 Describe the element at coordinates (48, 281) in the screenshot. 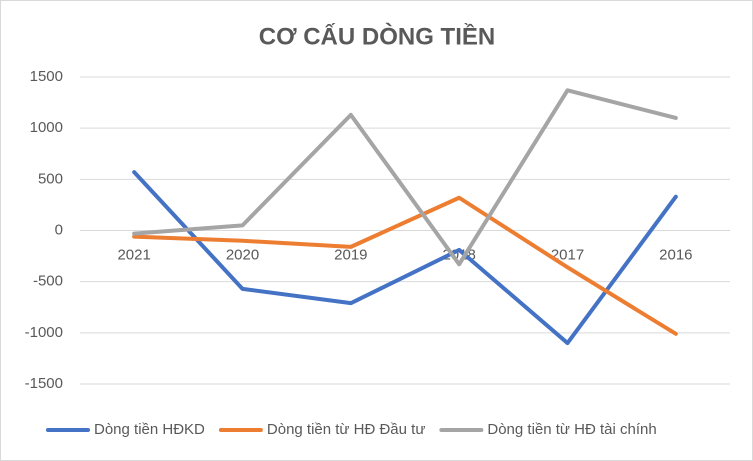

I see `y-tick-label: -500` at that location.